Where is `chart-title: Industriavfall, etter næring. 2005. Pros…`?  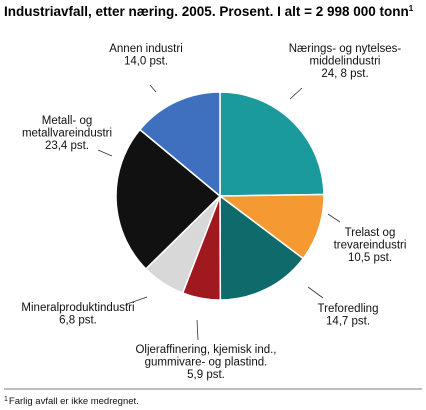
chart-title: Industriavfall, etter næring. 2005. Pros… is located at coordinates (209, 11).